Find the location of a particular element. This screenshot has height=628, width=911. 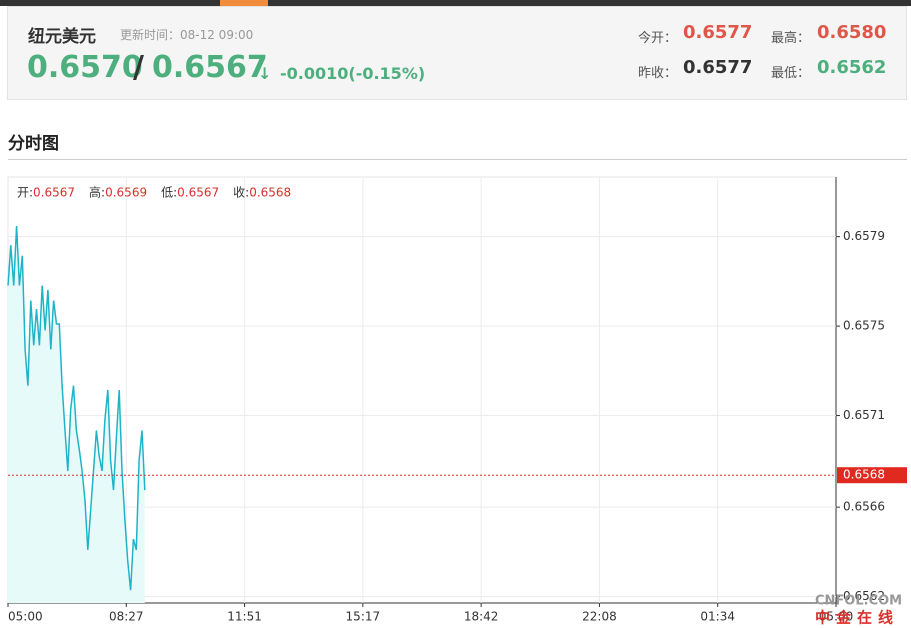

stat-value: 0.6580 is located at coordinates (852, 32).